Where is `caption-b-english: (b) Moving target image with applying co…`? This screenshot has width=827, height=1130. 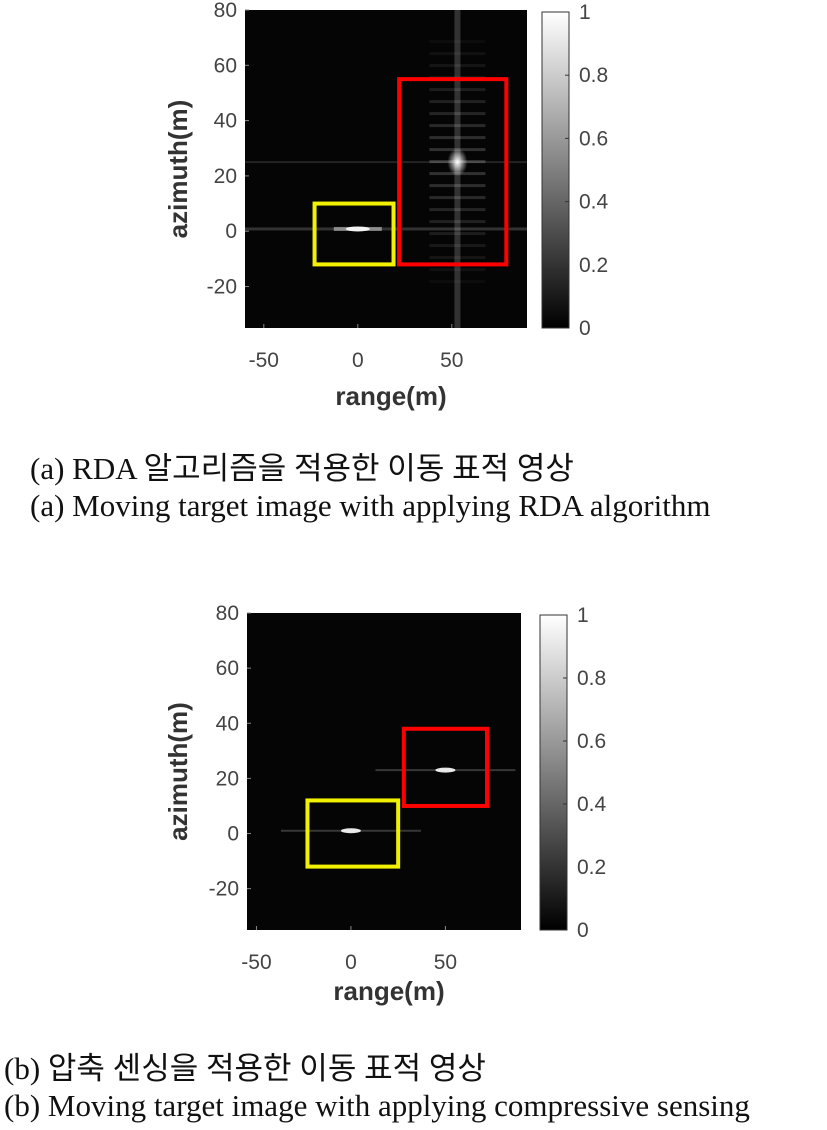
caption-b-english: (b) Moving target image with applying co… is located at coordinates (377, 1105).